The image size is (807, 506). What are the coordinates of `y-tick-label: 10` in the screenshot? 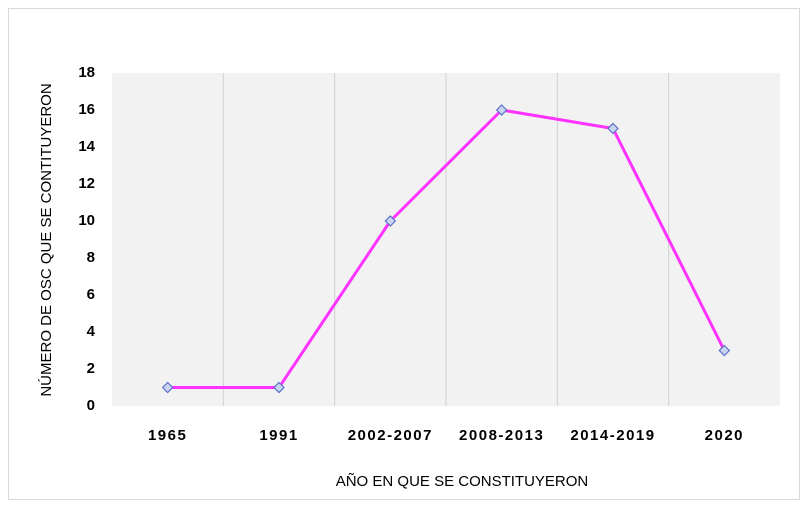 It's located at (86, 220).